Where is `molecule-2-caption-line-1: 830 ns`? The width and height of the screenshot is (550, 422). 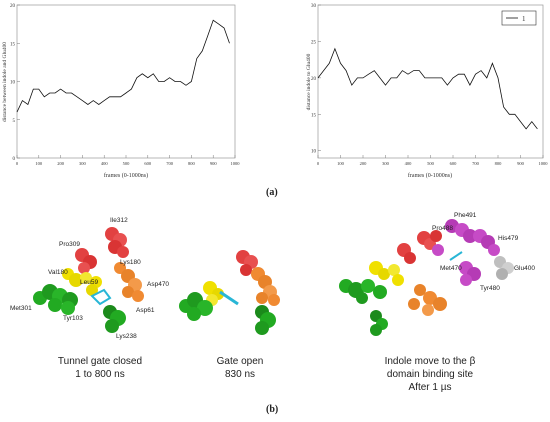
molecule-2-caption-line-1: 830 ns is located at coordinates (240, 374).